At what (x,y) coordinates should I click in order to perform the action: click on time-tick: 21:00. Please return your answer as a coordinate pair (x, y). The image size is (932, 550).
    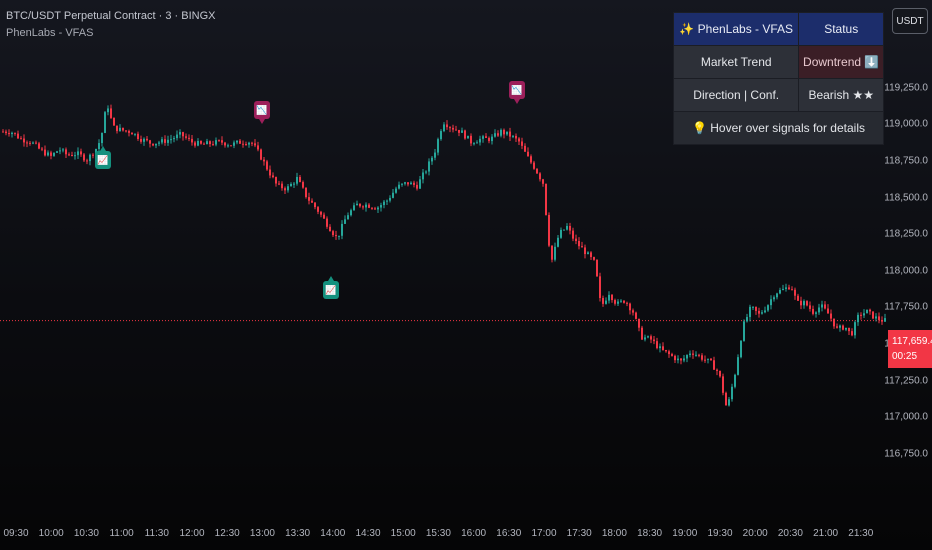
    Looking at the image, I should click on (826, 533).